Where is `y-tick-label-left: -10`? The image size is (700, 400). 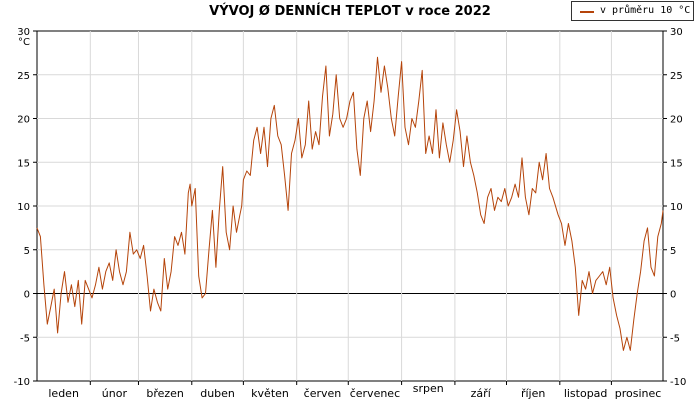 y-tick-label-left: -10 is located at coordinates (22, 382).